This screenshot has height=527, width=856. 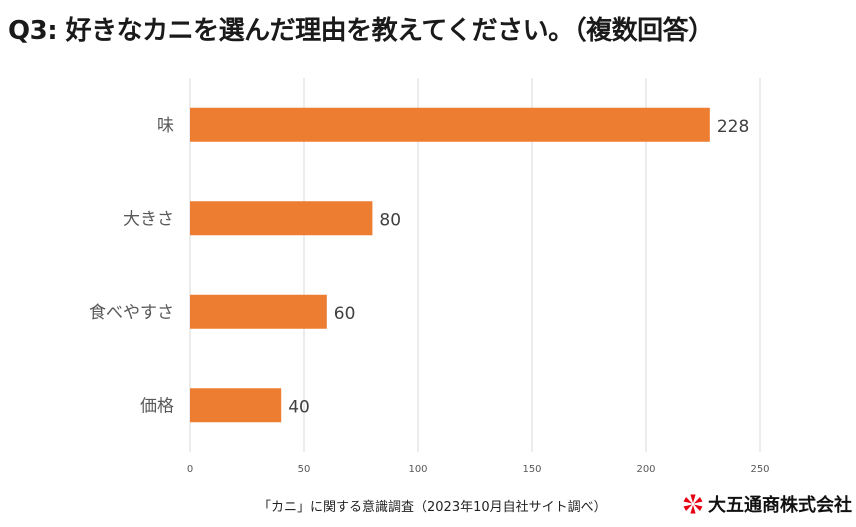 I want to click on source-note: 「カニ」に関する意識調査（2023年10月自社サイト調べ）, so click(x=432, y=507).